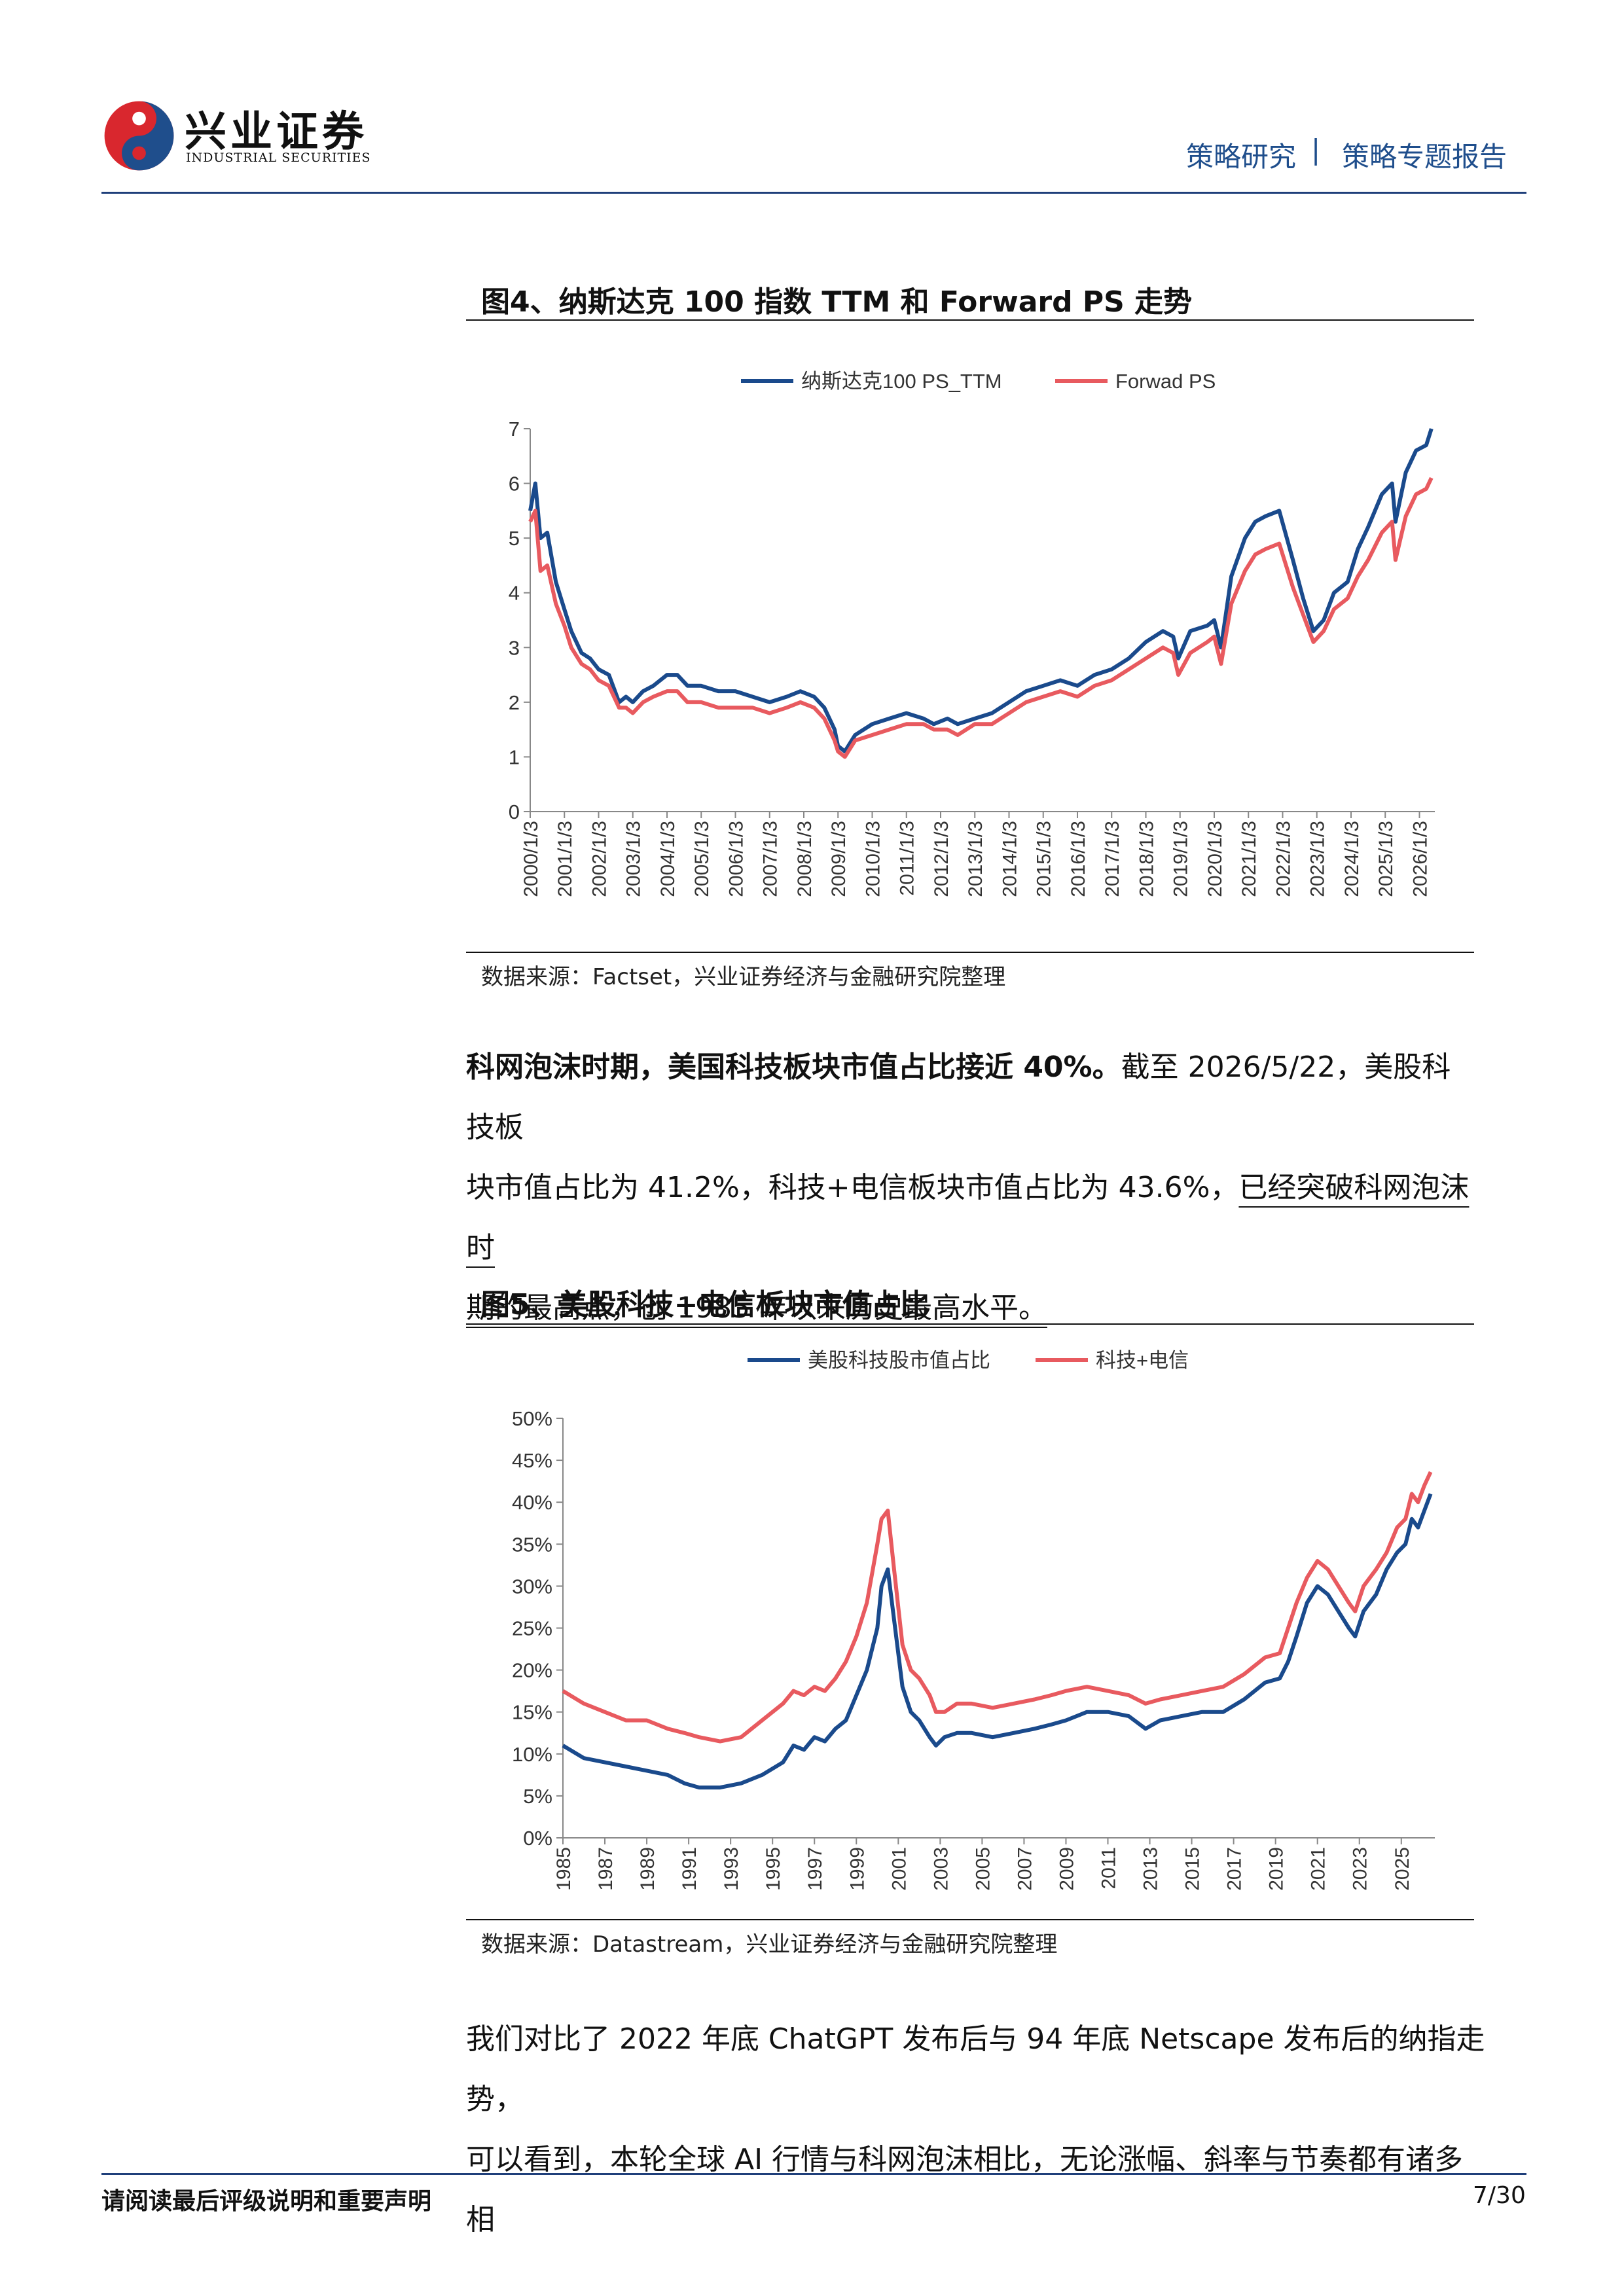 This screenshot has width=1624, height=2296. What do you see at coordinates (514, 811) in the screenshot?
I see `fig4-y-tick-label-0: 0` at bounding box center [514, 811].